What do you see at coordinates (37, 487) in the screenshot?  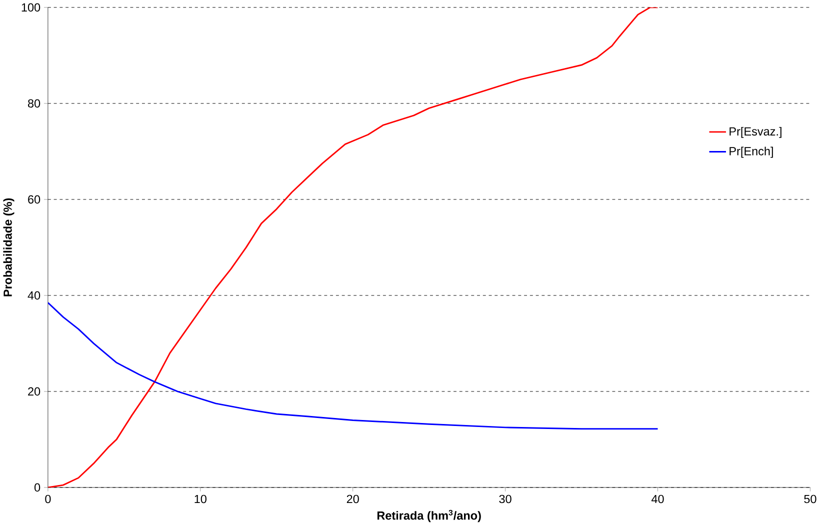 I see `y-tick-label: 0` at bounding box center [37, 487].